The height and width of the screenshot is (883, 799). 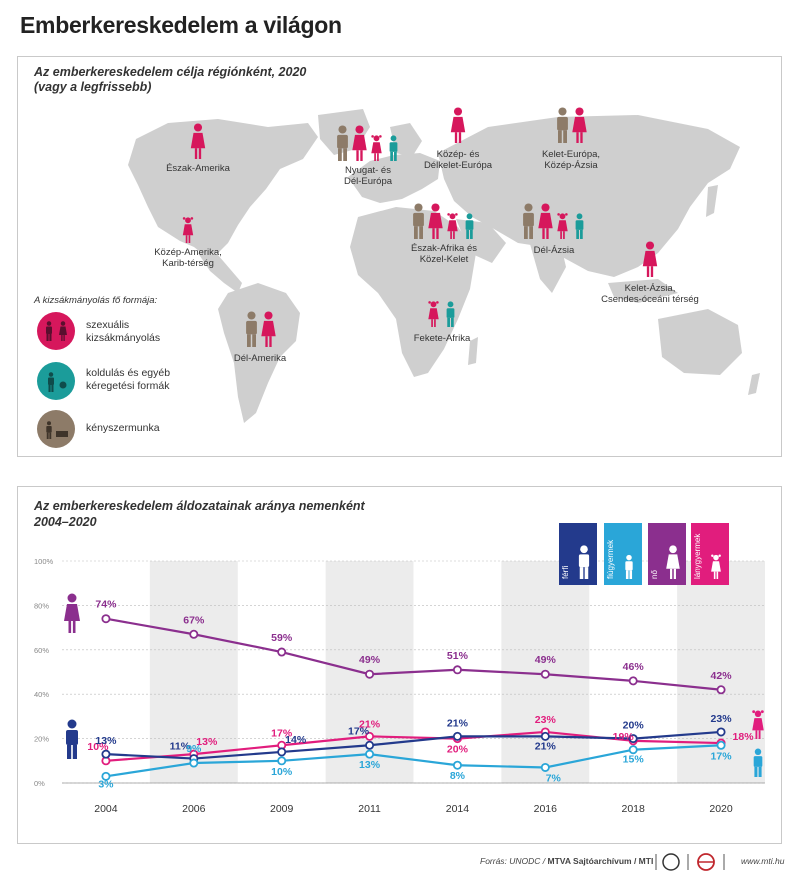 I want to click on labour-icon, so click(x=56, y=429).